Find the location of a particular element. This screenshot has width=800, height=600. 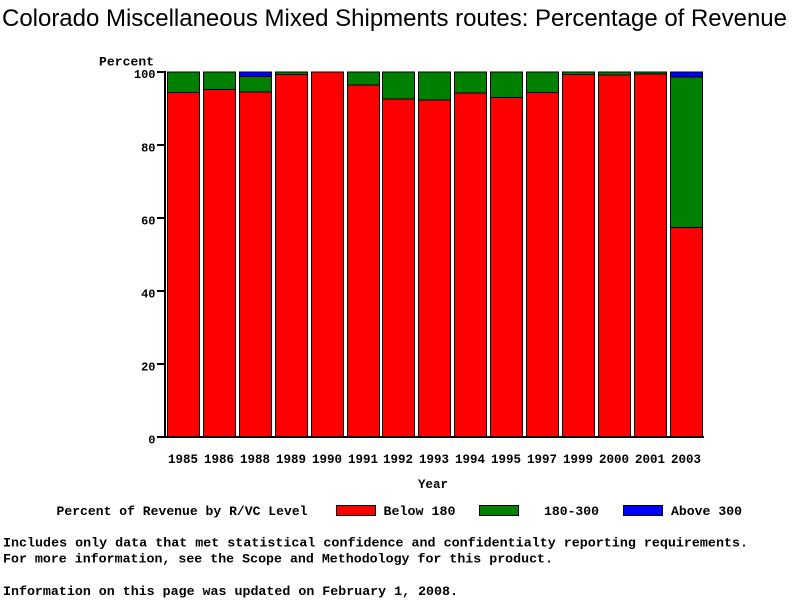

svg-text: Above 300 is located at coordinates (706, 511).